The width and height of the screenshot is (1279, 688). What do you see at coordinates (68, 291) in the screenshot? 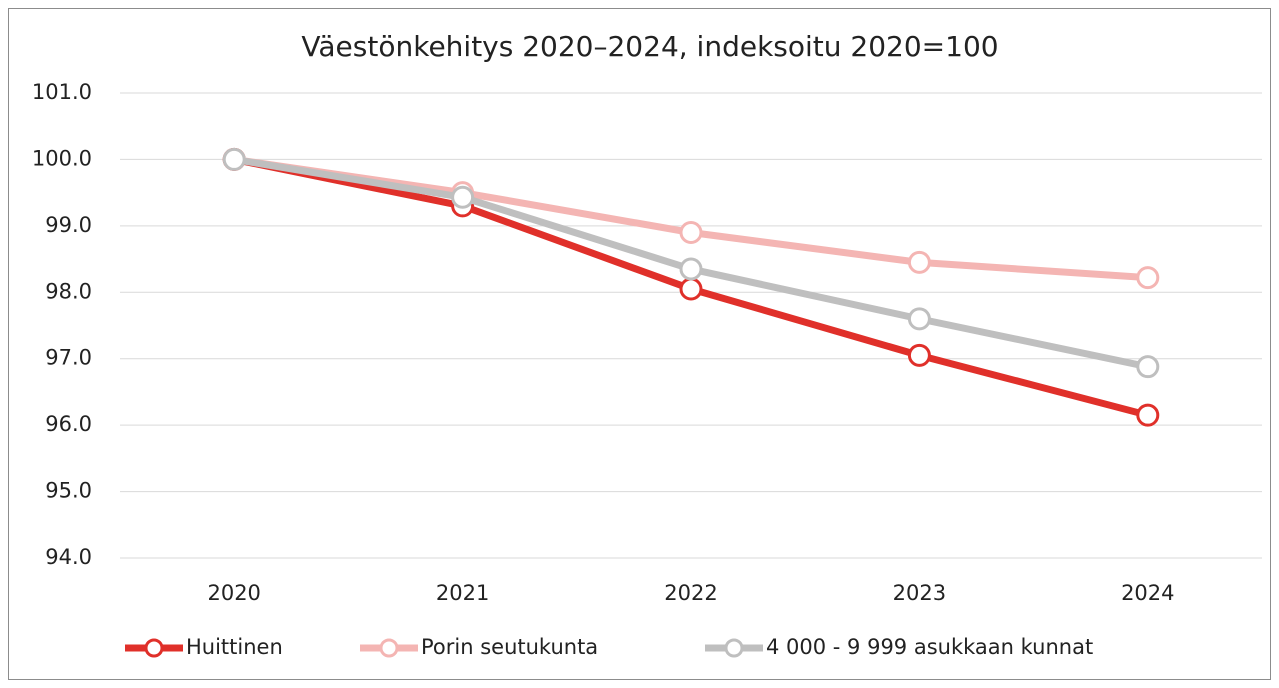
I see `y-tick-label: 98.0` at bounding box center [68, 291].